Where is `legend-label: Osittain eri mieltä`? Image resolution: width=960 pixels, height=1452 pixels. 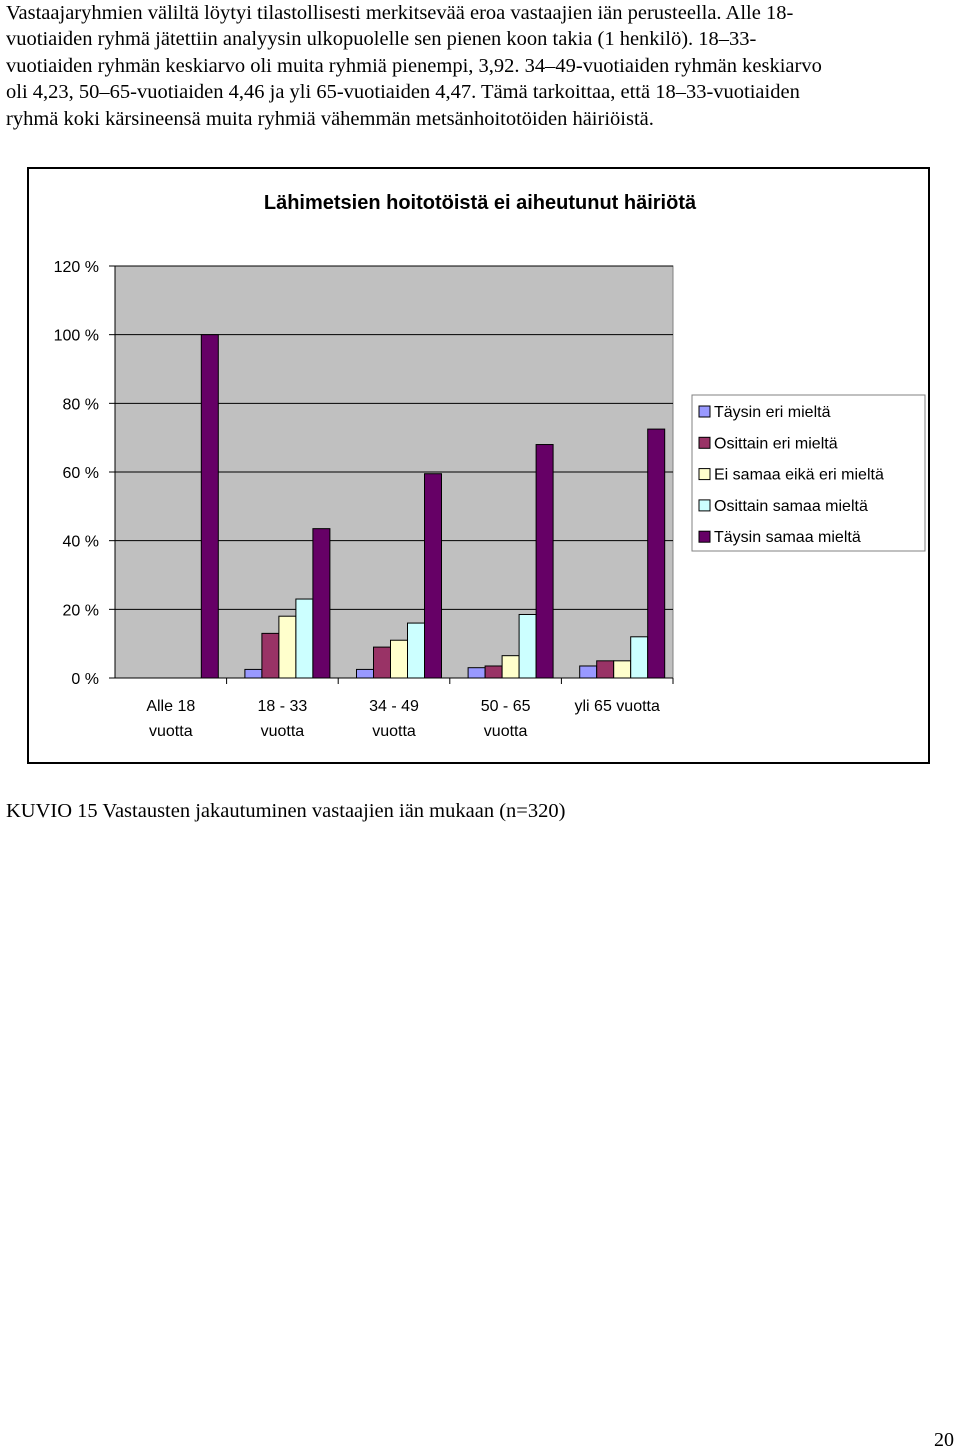
legend-label: Osittain eri mieltä is located at coordinates (776, 443).